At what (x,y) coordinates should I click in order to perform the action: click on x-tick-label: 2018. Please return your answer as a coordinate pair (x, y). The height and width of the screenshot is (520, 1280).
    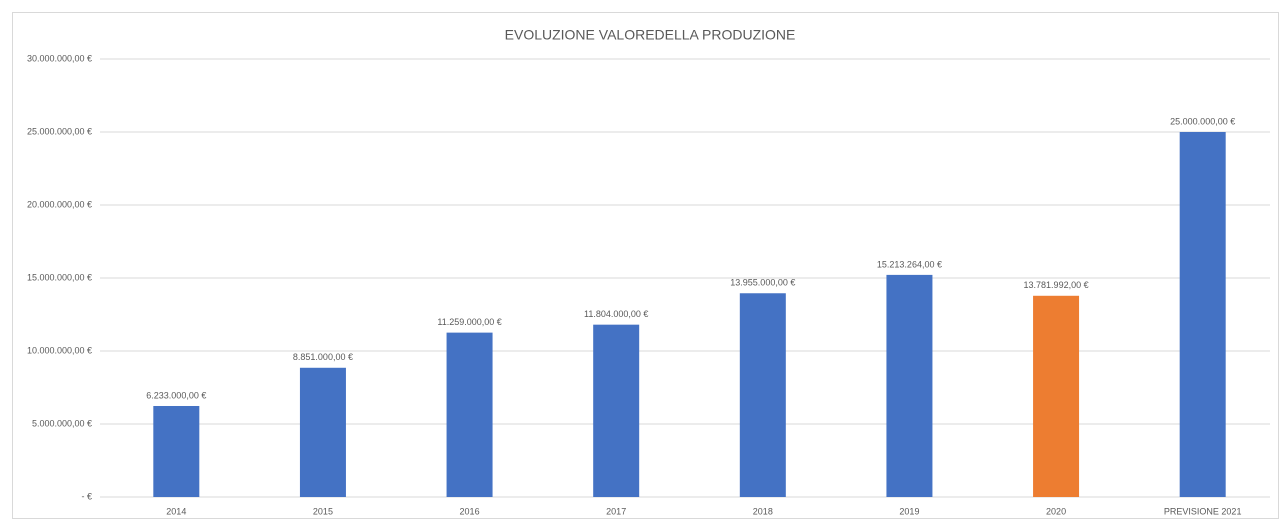
    Looking at the image, I should click on (763, 511).